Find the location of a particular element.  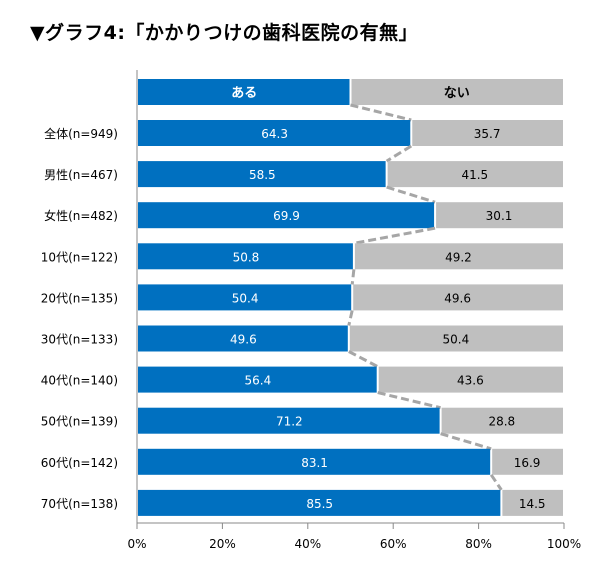

category-label: 70代(n=138) is located at coordinates (79, 504).